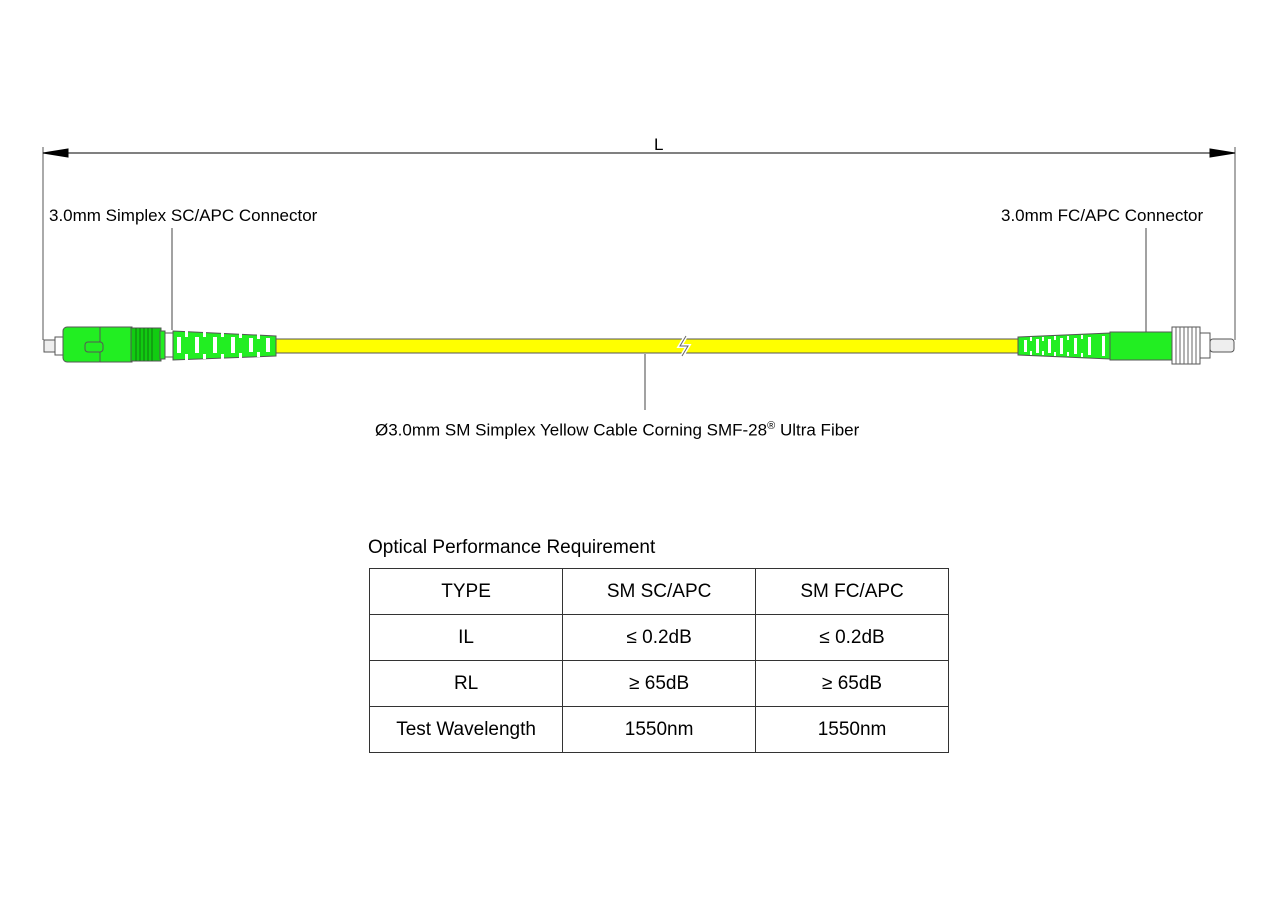 The image size is (1280, 905). Describe the element at coordinates (466, 729) in the screenshot. I see `table-cell: Test Wavelength` at that location.